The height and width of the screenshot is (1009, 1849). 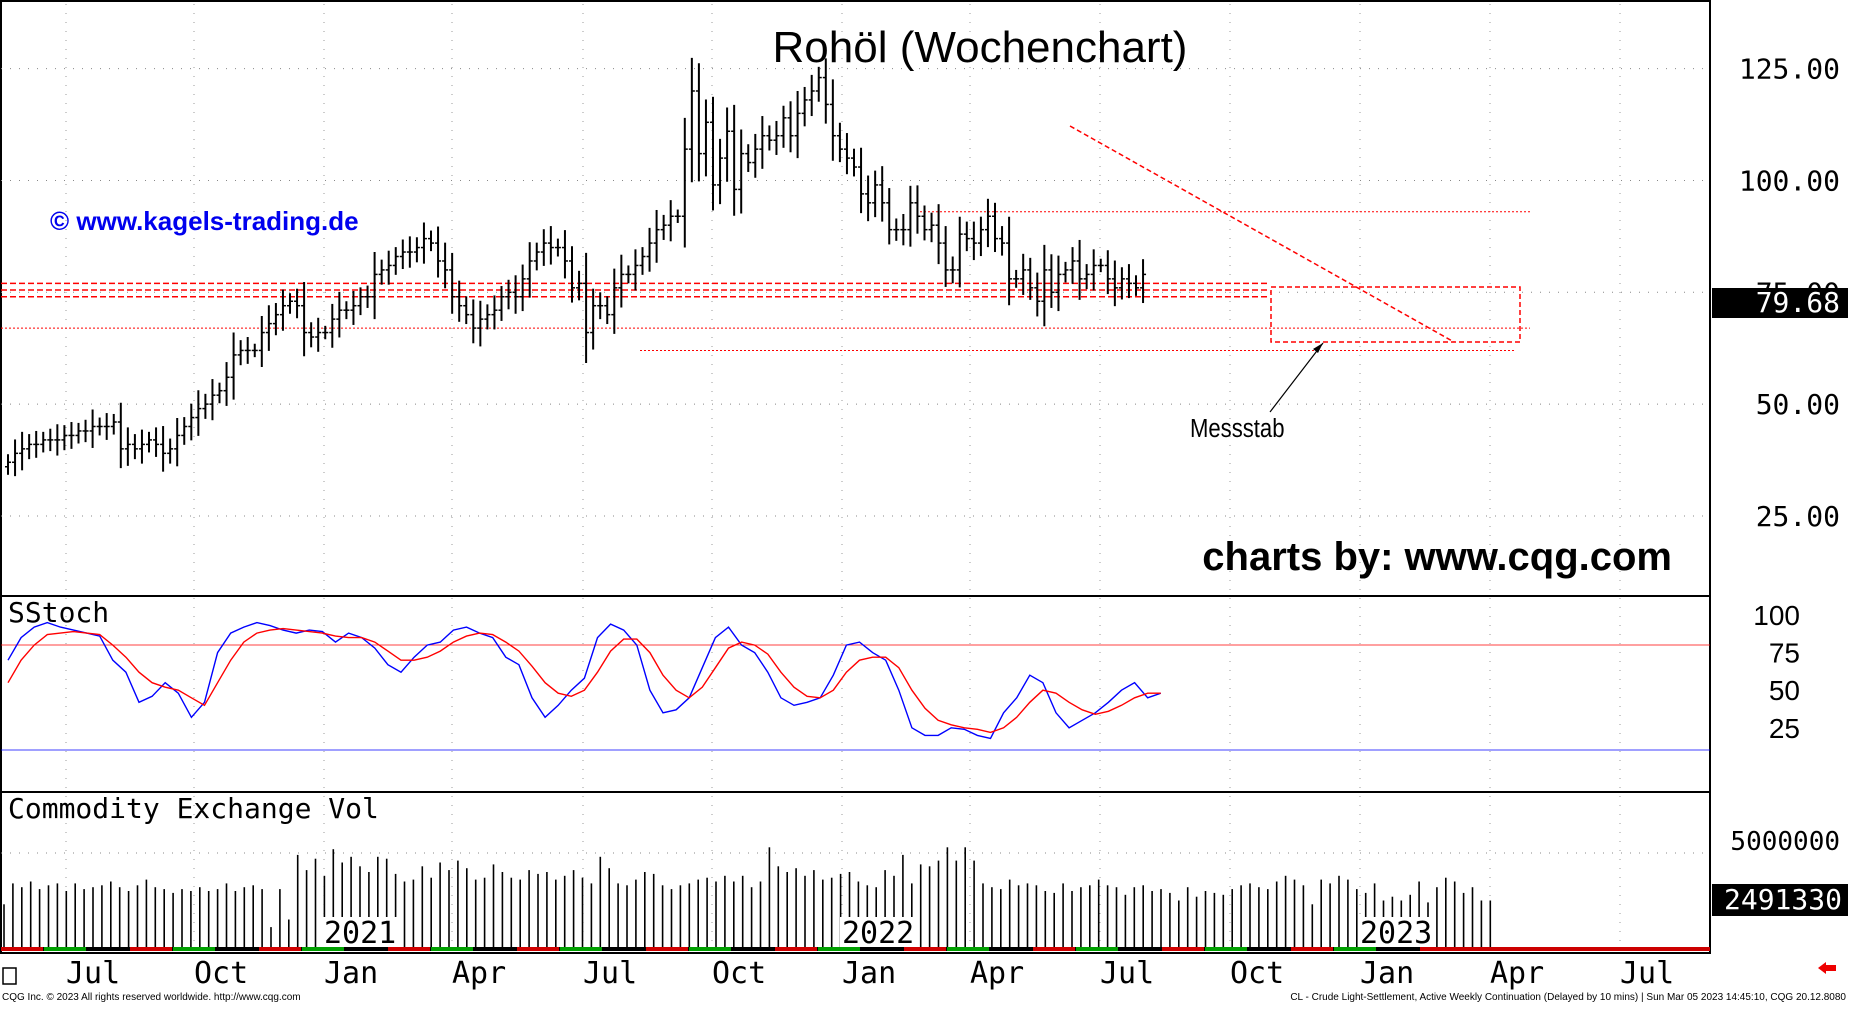 I want to click on arrow-head, so click(x=1318, y=348).